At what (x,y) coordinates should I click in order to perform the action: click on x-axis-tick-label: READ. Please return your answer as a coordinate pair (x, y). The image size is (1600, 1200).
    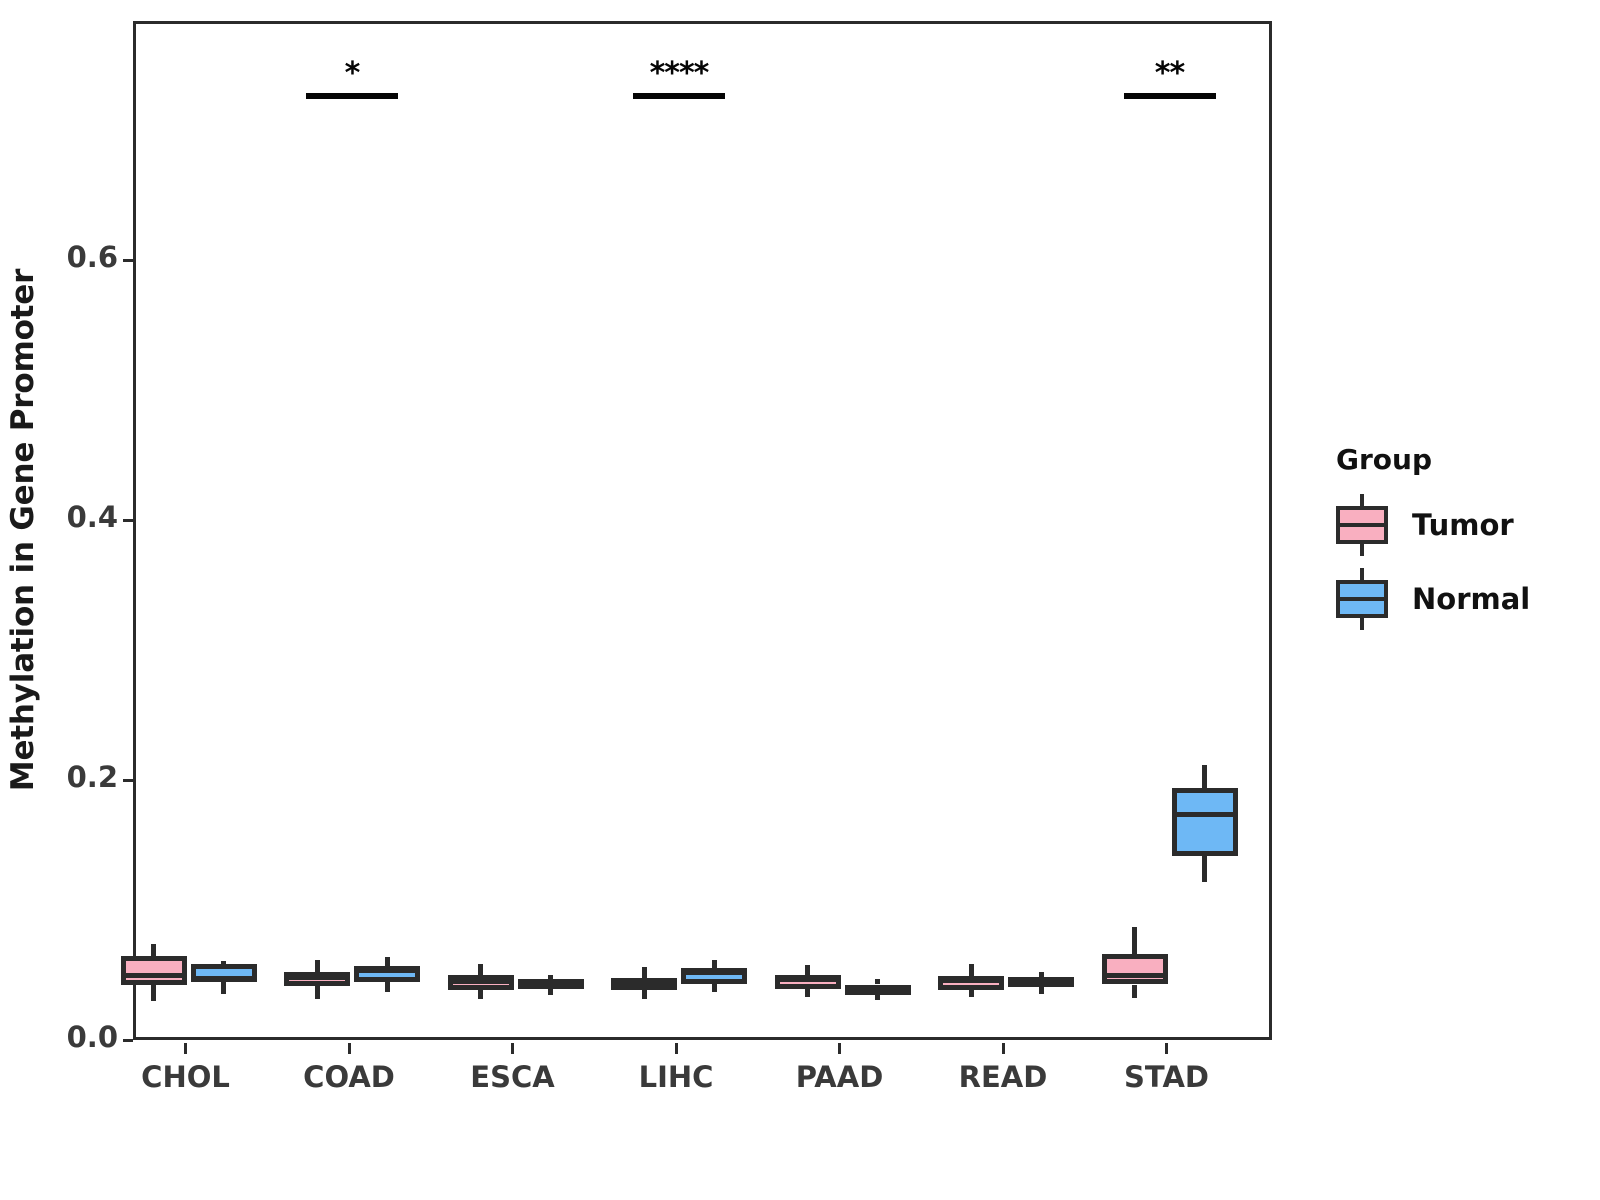
    Looking at the image, I should click on (1003, 1077).